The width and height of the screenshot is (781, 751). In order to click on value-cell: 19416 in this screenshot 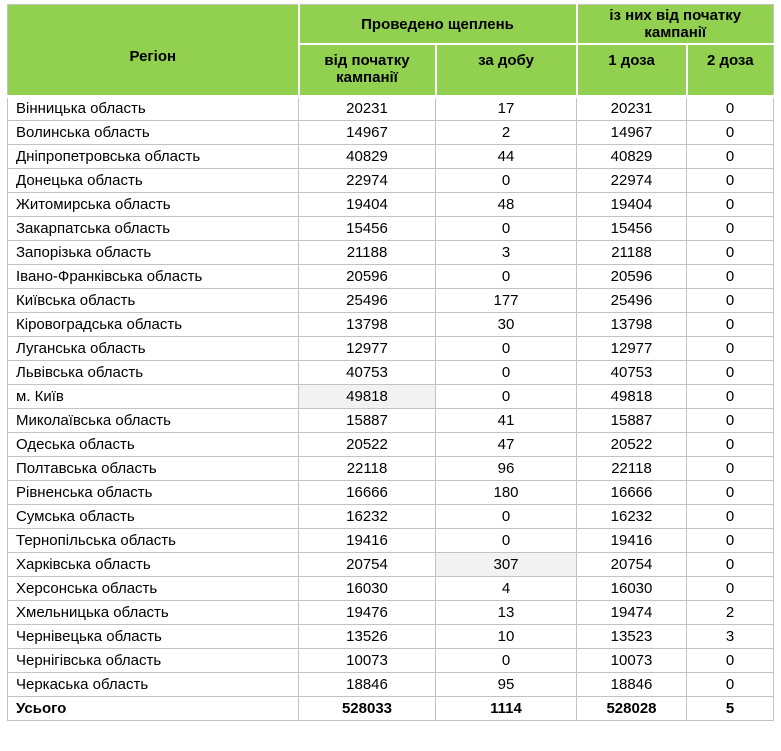, I will do `click(367, 540)`.